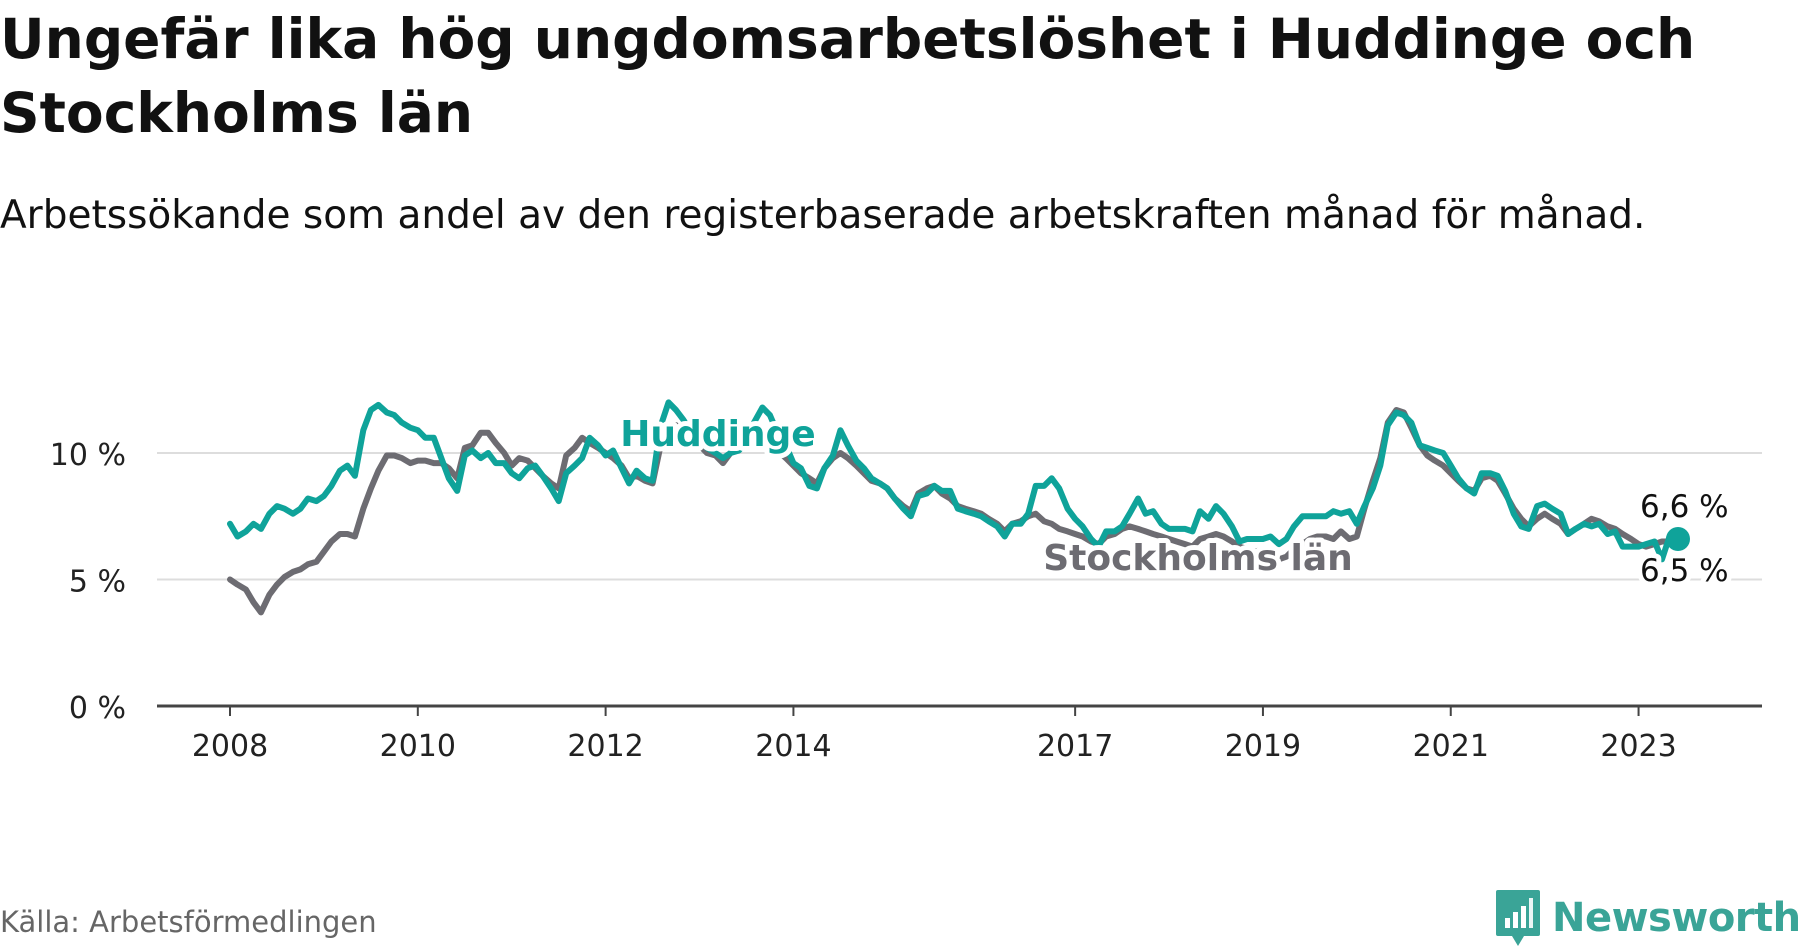 The height and width of the screenshot is (948, 1800). I want to click on y-tick-label: 0 %, so click(97, 708).